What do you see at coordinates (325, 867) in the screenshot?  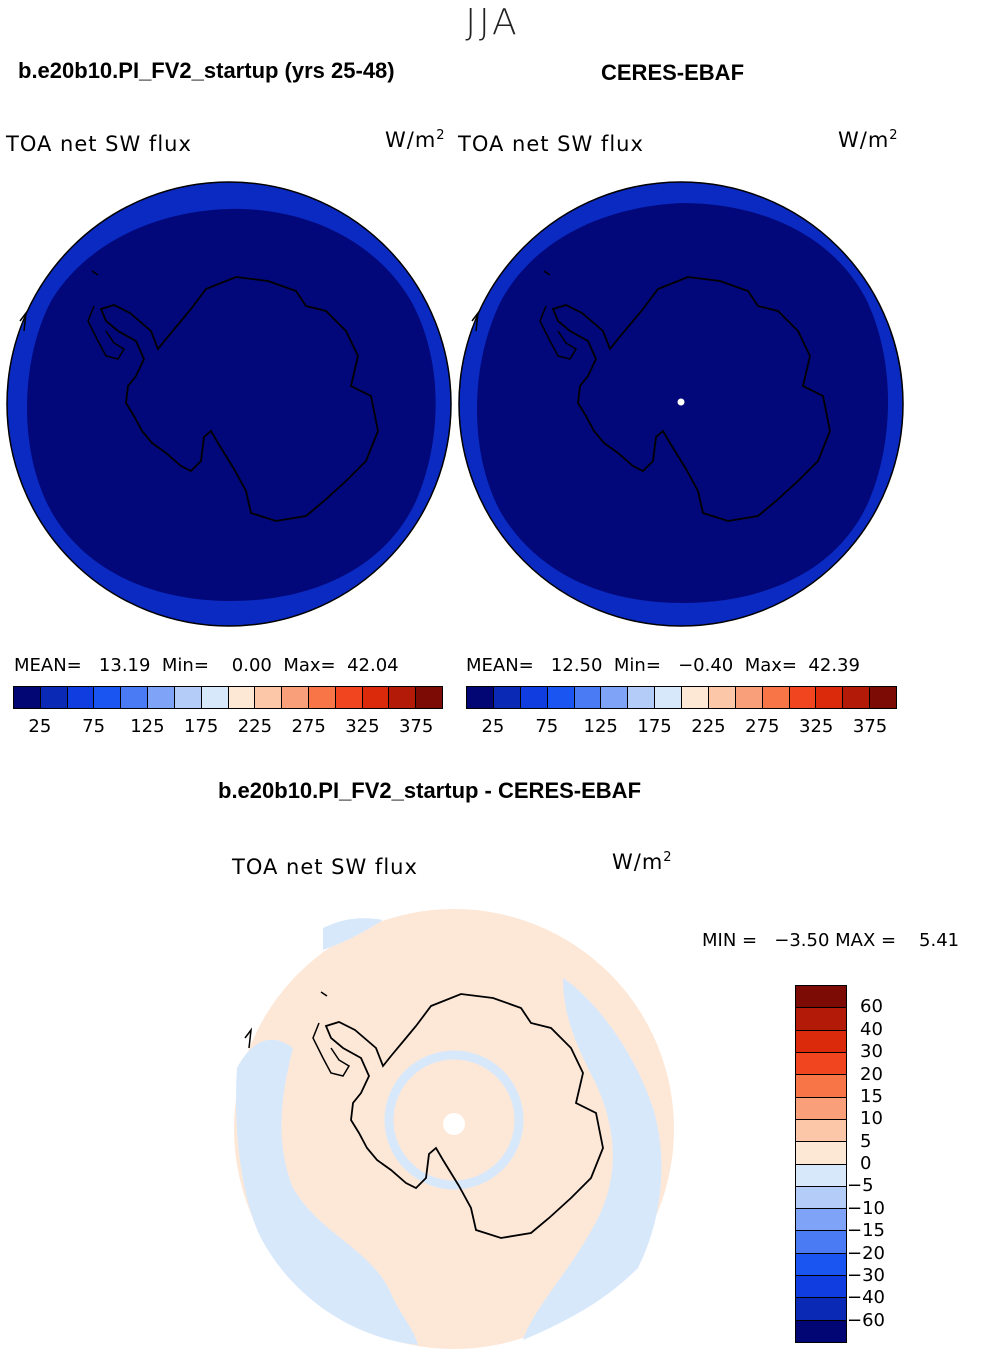 I see `variable-label-diff: TOA net SW flux` at bounding box center [325, 867].